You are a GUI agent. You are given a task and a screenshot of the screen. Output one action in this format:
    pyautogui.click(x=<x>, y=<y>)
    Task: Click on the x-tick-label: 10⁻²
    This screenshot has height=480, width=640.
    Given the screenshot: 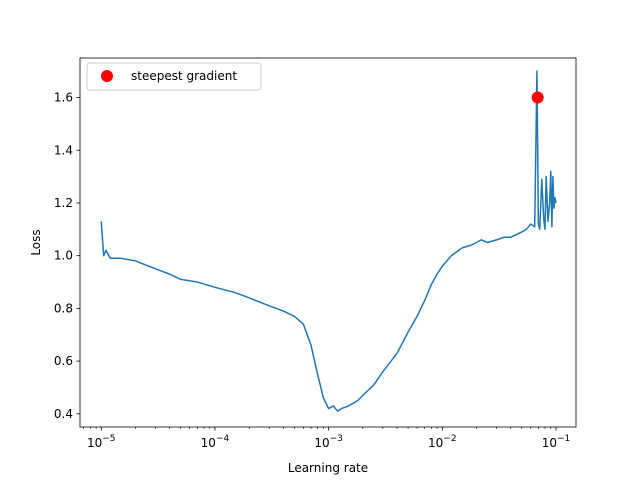 What is the action you would take?
    pyautogui.click(x=442, y=442)
    